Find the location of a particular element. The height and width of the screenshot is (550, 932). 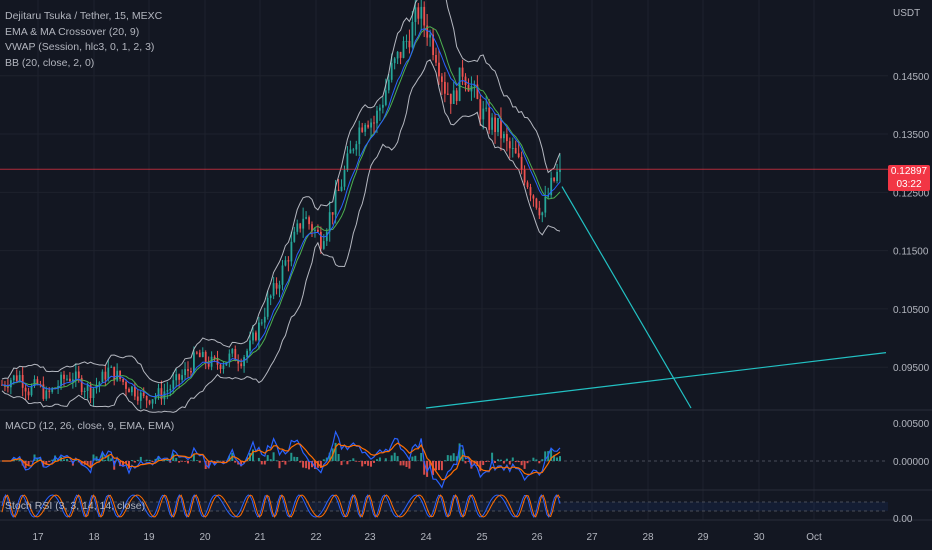

stoch-pane is located at coordinates (444, 506).